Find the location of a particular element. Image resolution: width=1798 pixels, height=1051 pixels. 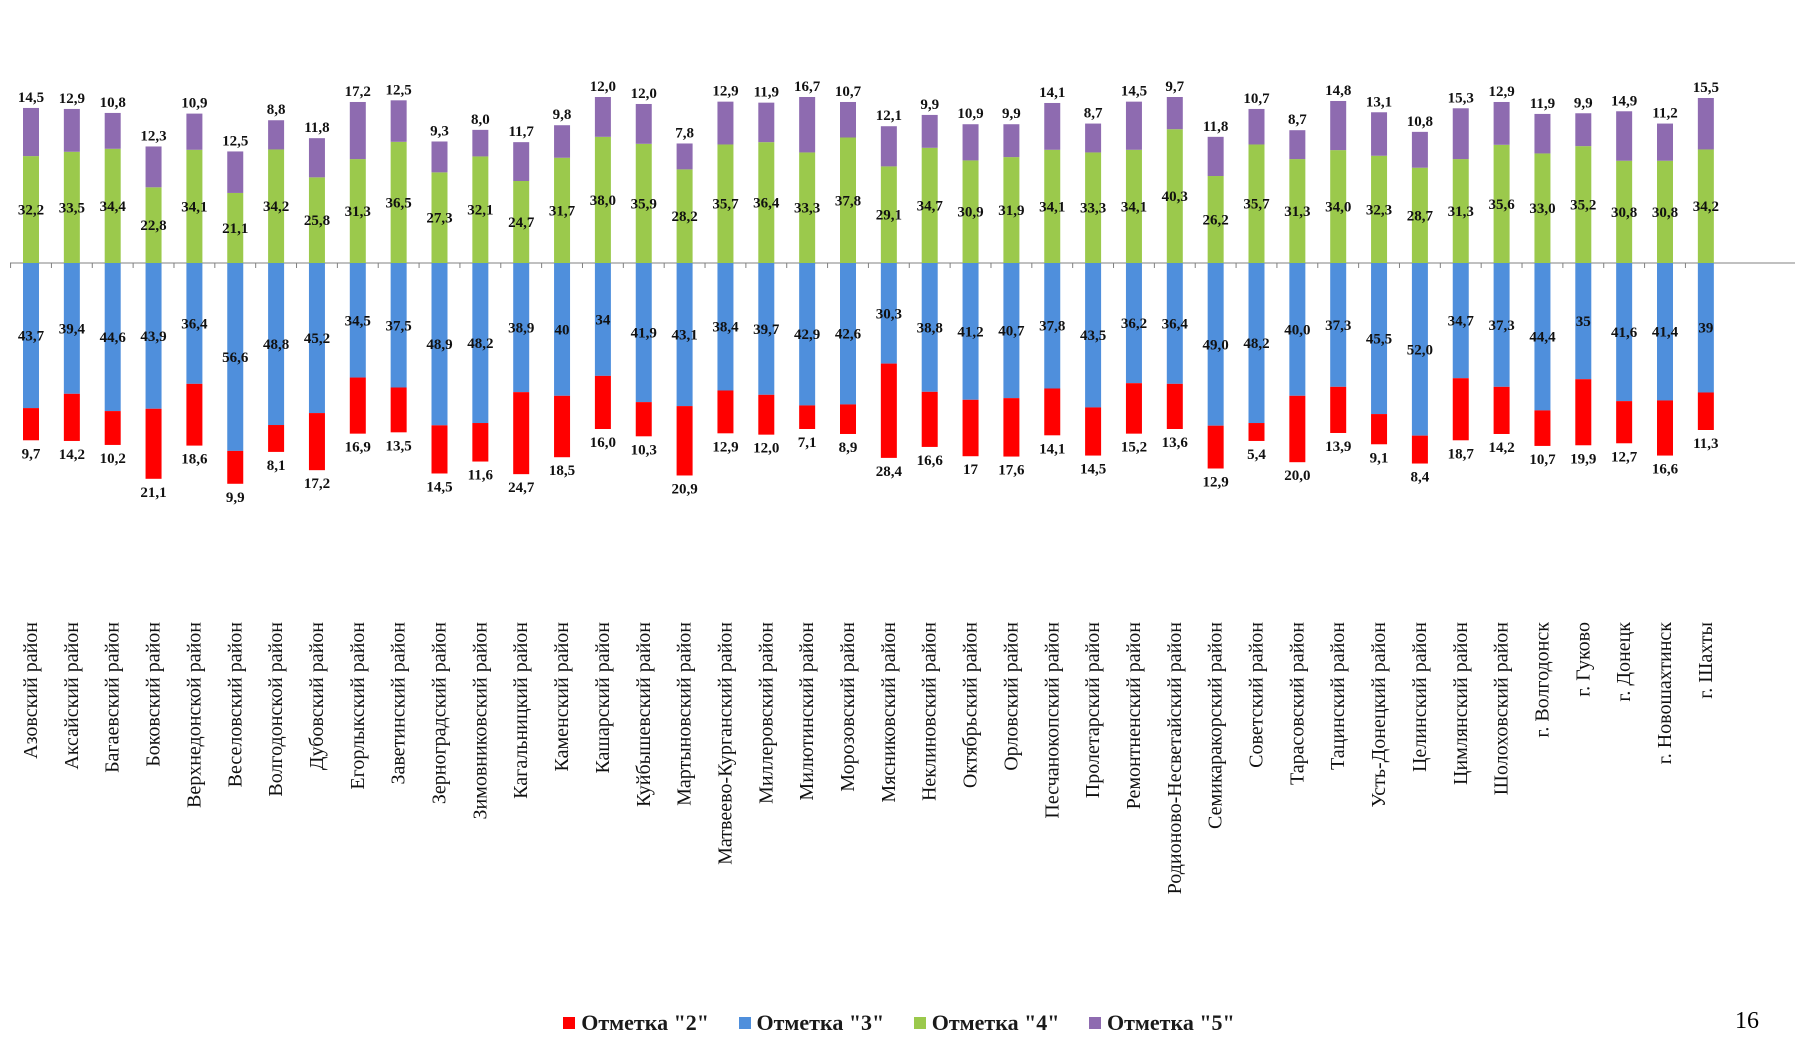

category-label: Зерноградский район is located at coordinates (440, 713).